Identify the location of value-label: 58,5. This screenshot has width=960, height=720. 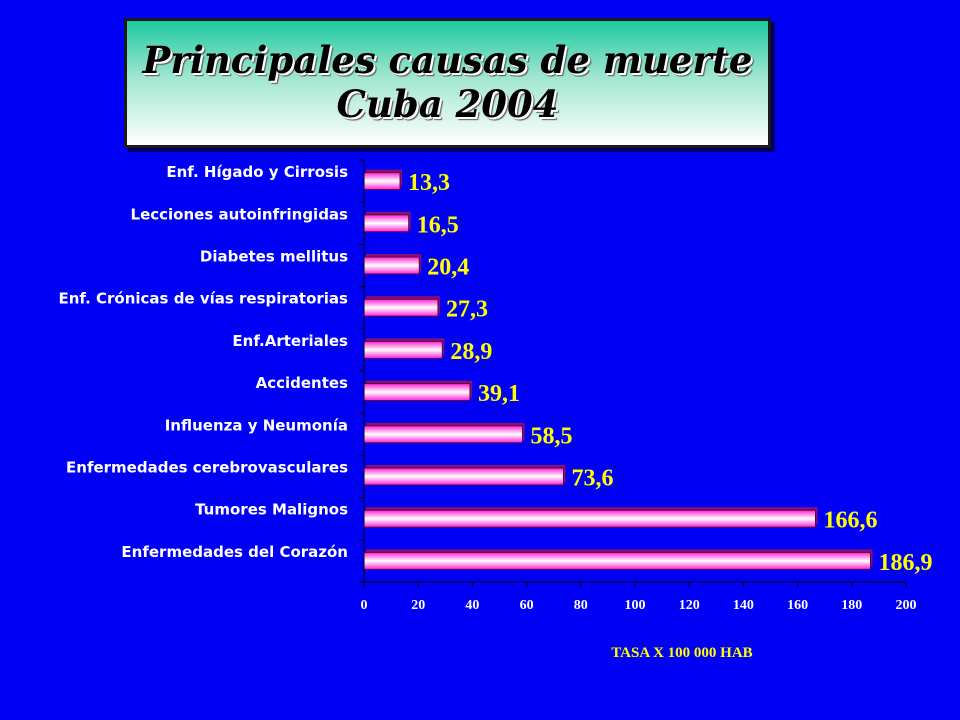
(552, 436).